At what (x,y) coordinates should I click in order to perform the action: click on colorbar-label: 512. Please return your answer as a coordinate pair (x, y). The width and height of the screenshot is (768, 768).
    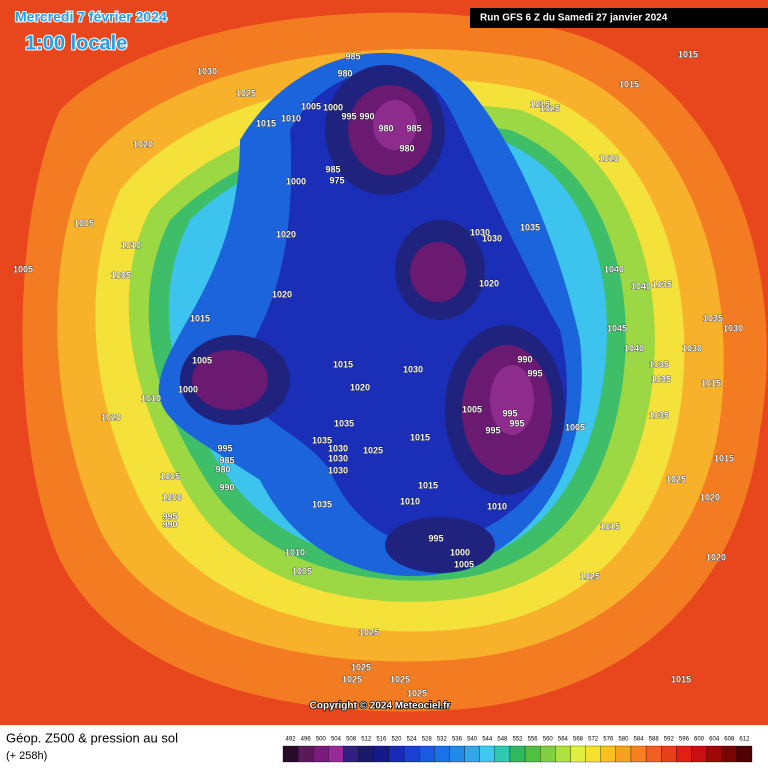
    Looking at the image, I should click on (366, 740).